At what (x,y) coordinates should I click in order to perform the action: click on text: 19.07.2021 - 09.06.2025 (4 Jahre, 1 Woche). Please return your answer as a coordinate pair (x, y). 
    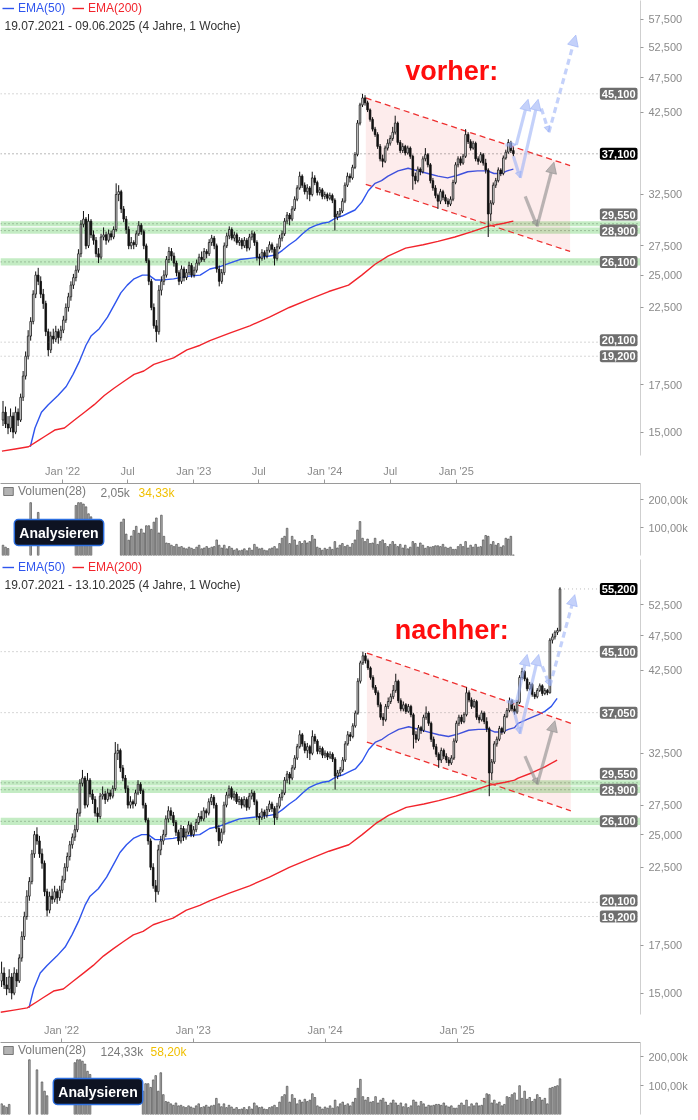
    Looking at the image, I should click on (122, 25).